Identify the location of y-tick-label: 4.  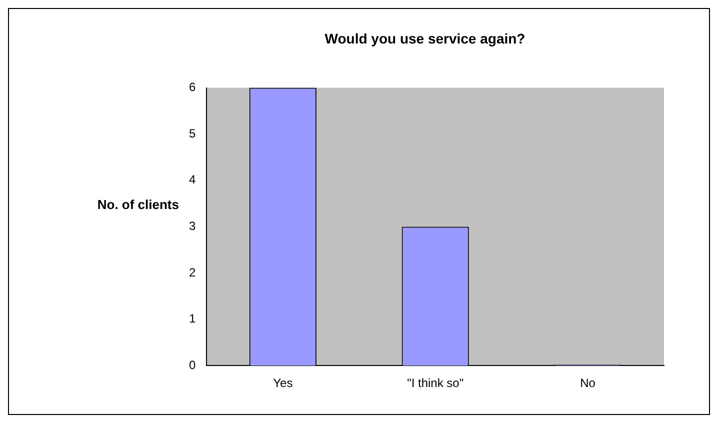
(192, 179).